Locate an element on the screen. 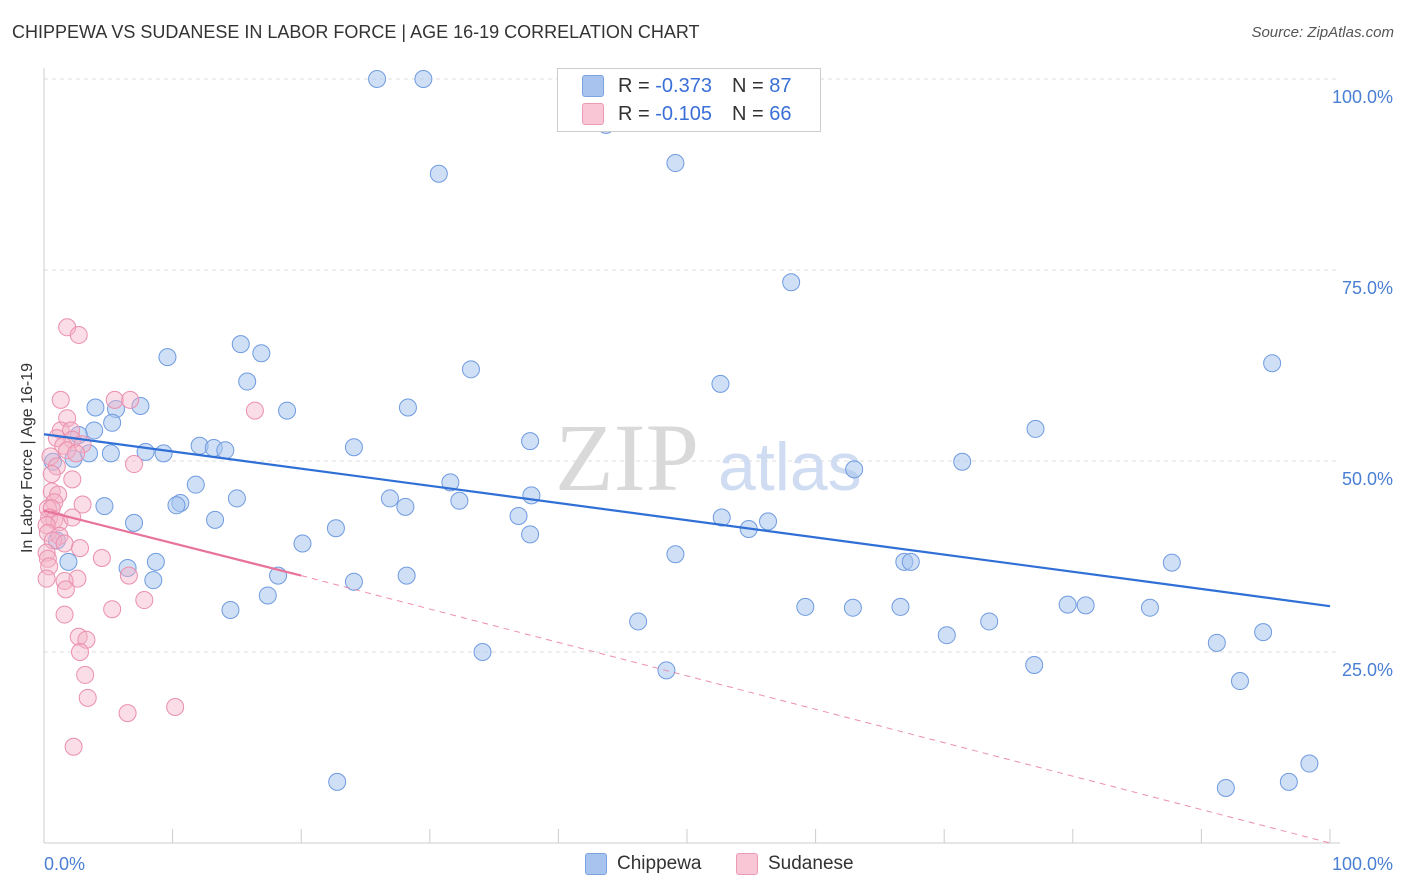  legend-n-label: N = is located at coordinates (747, 85).